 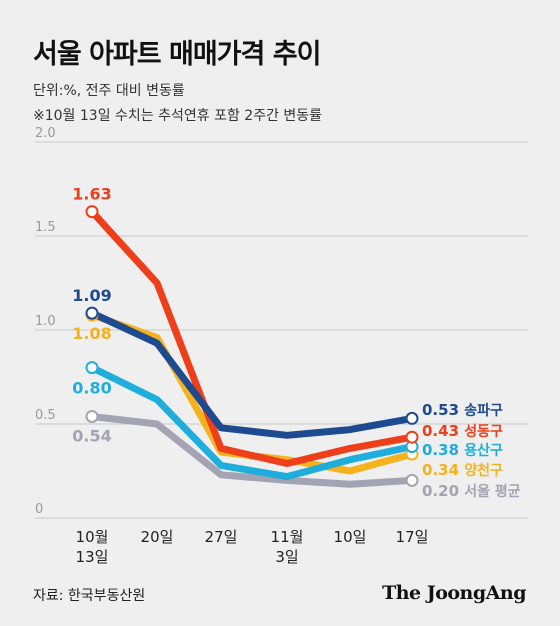 I want to click on start-value-label: 0.54, so click(x=91, y=435).